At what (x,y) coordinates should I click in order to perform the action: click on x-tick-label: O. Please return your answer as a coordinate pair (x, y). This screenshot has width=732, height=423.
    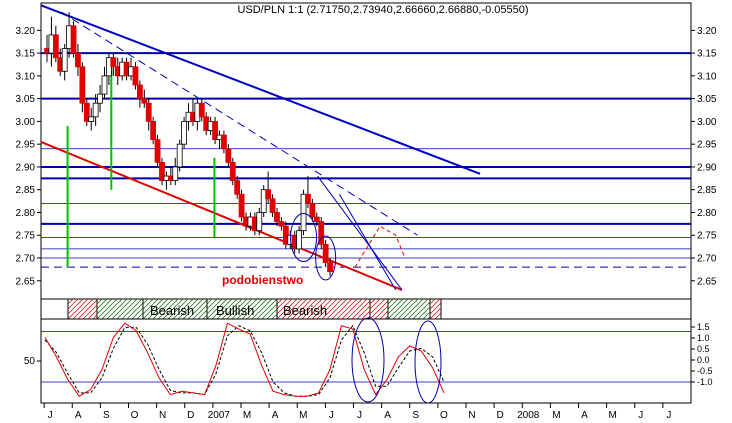
    Looking at the image, I should click on (135, 415).